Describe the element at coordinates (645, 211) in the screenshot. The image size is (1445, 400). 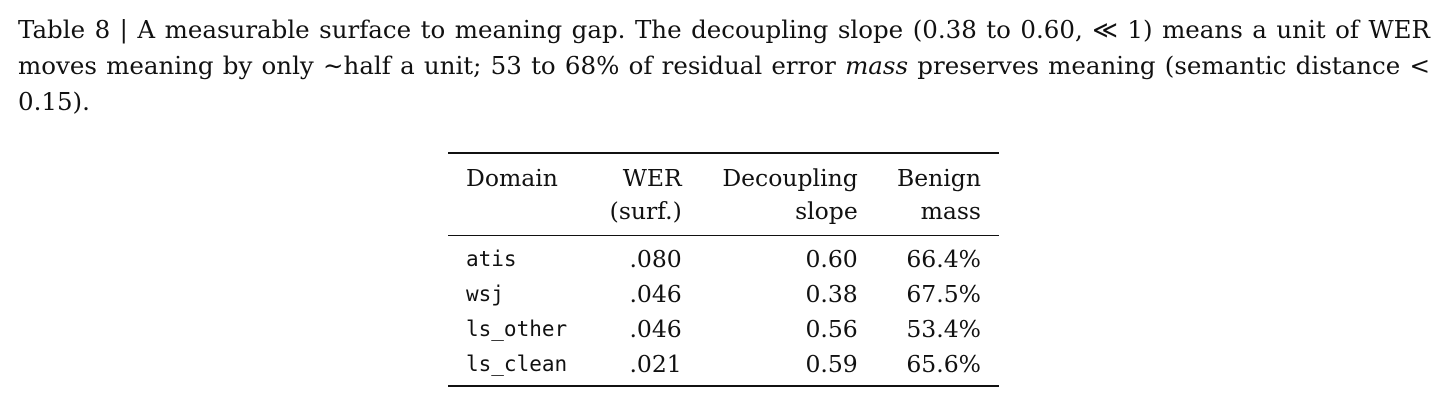
I see `header-wer-line2: (surf.)` at that location.